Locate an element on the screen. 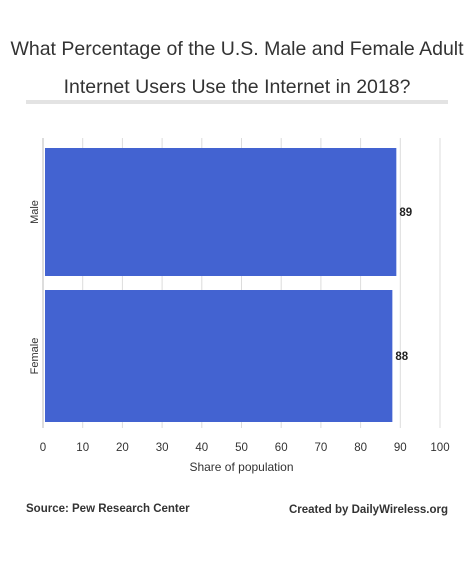 The image size is (474, 567). x-tick-label-60: 60 is located at coordinates (281, 448).